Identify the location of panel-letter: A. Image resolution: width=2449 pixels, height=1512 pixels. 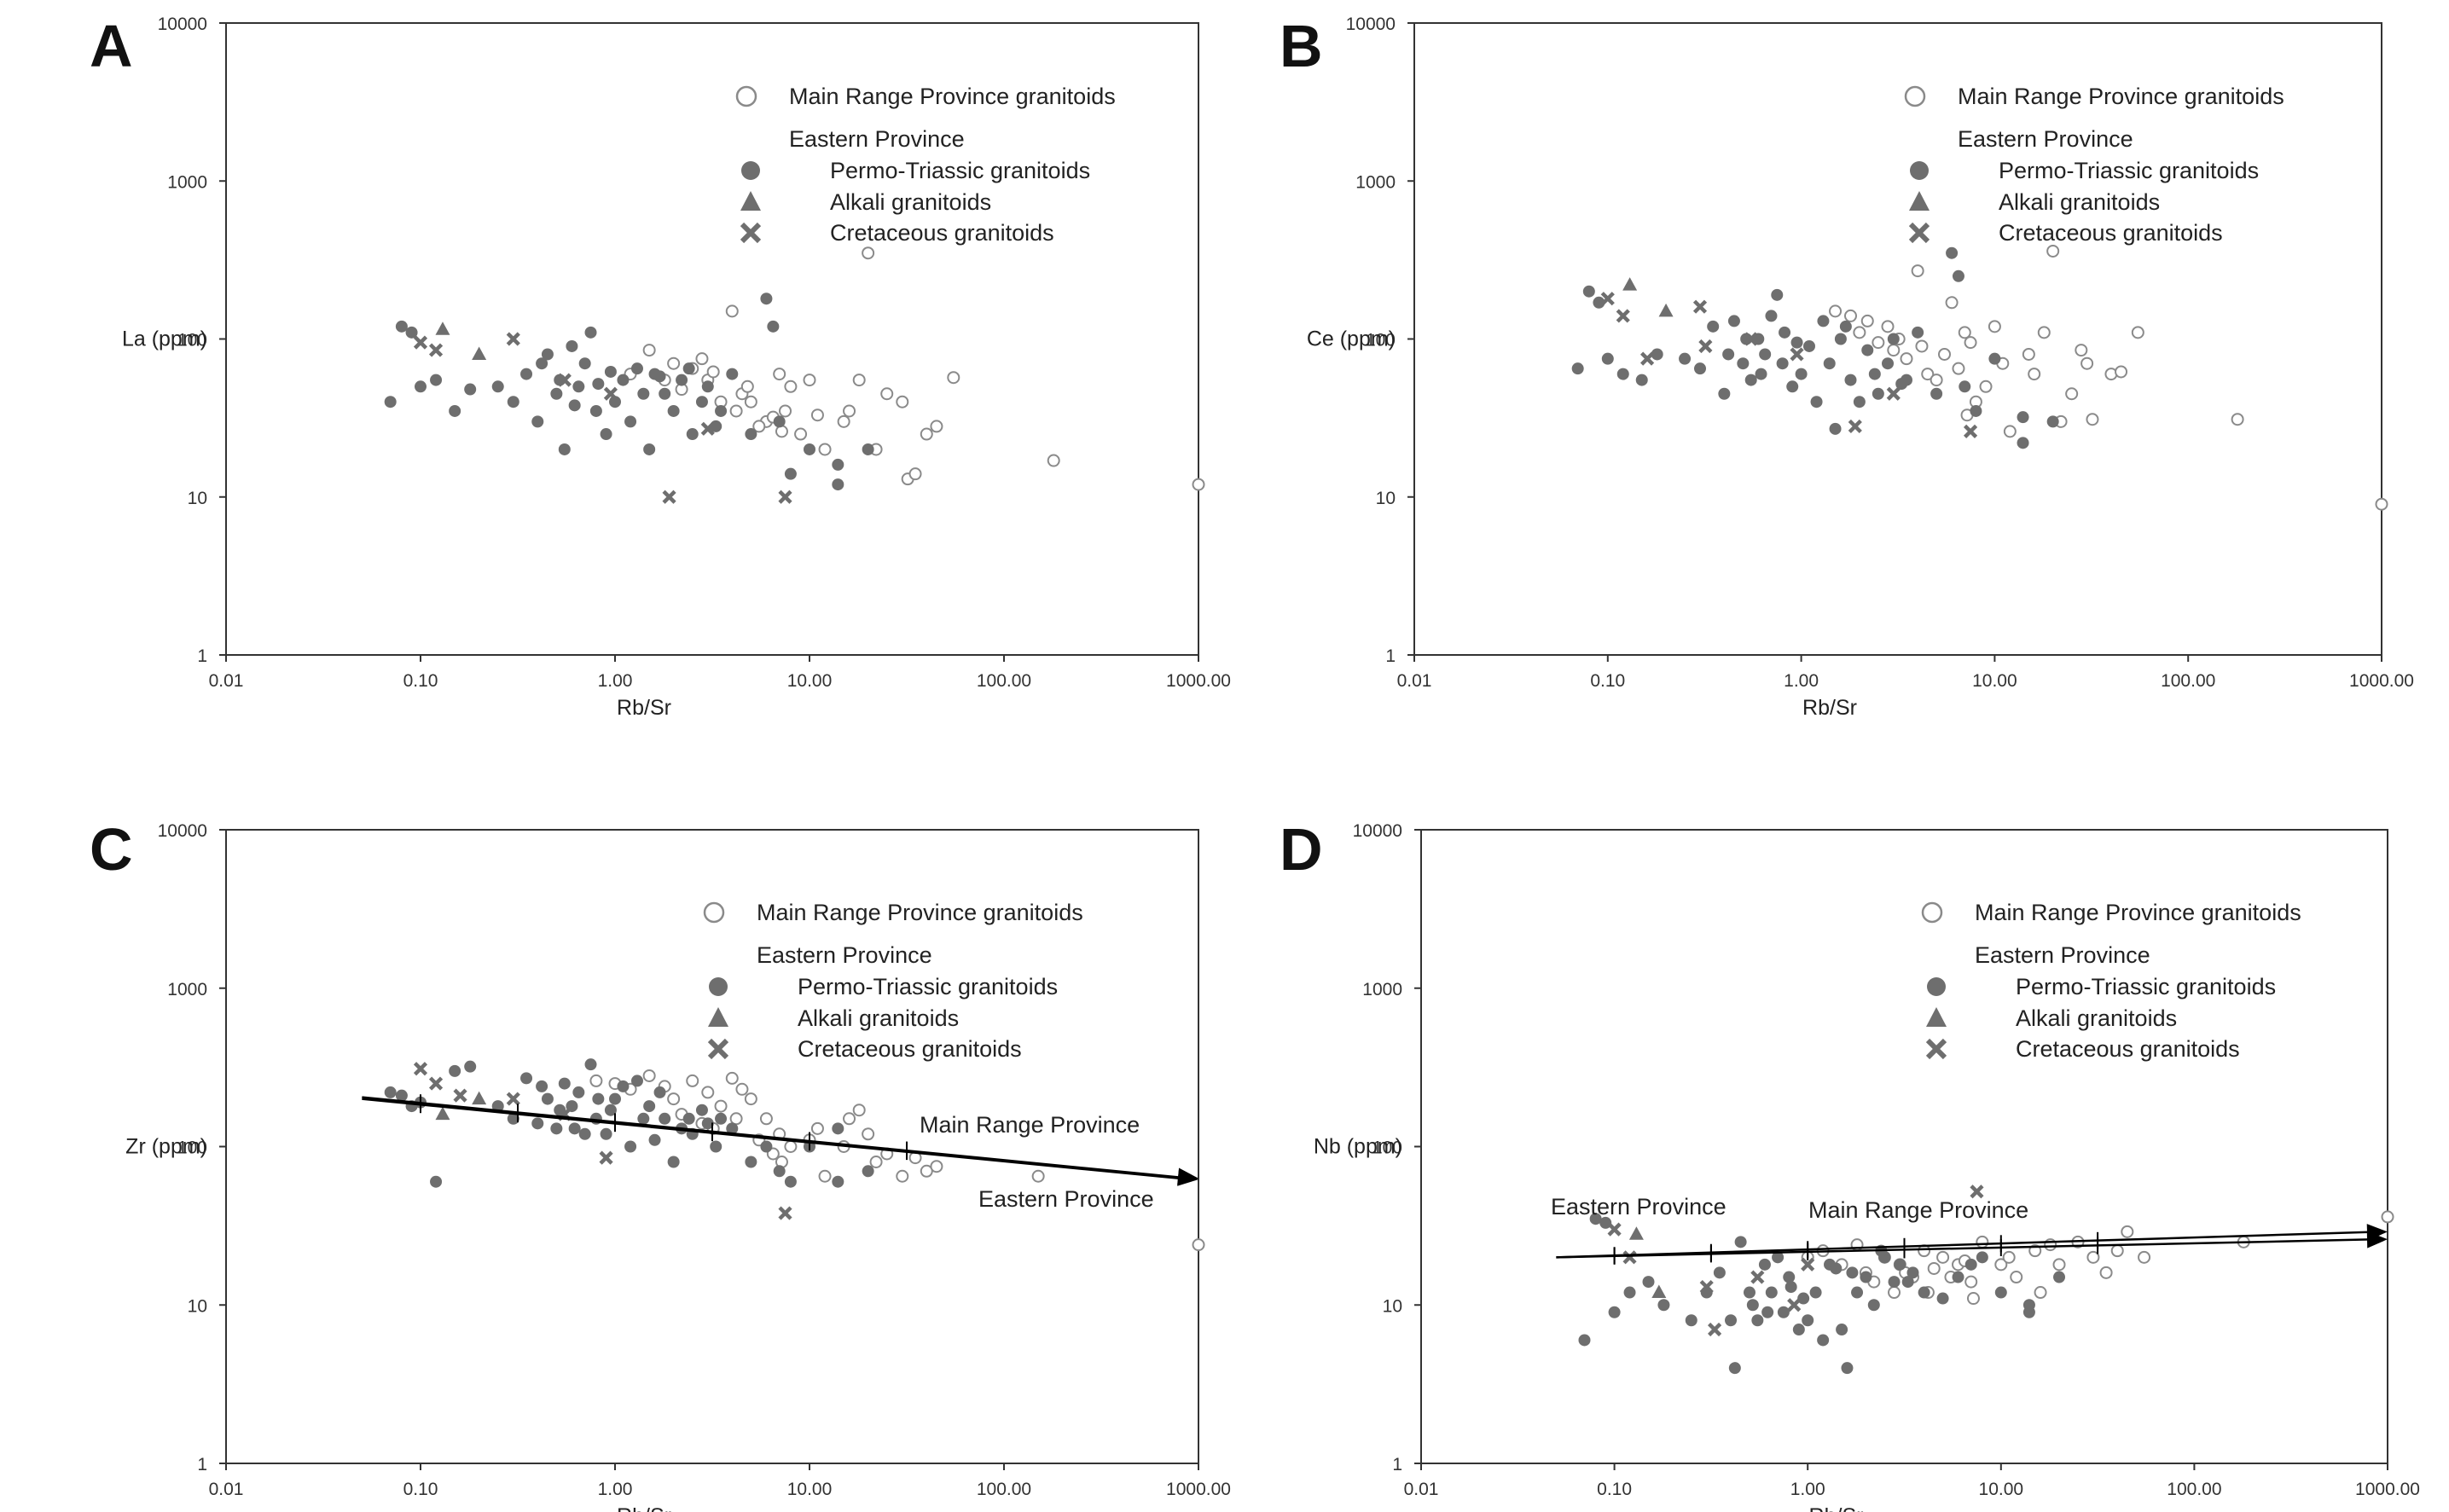
(112, 46).